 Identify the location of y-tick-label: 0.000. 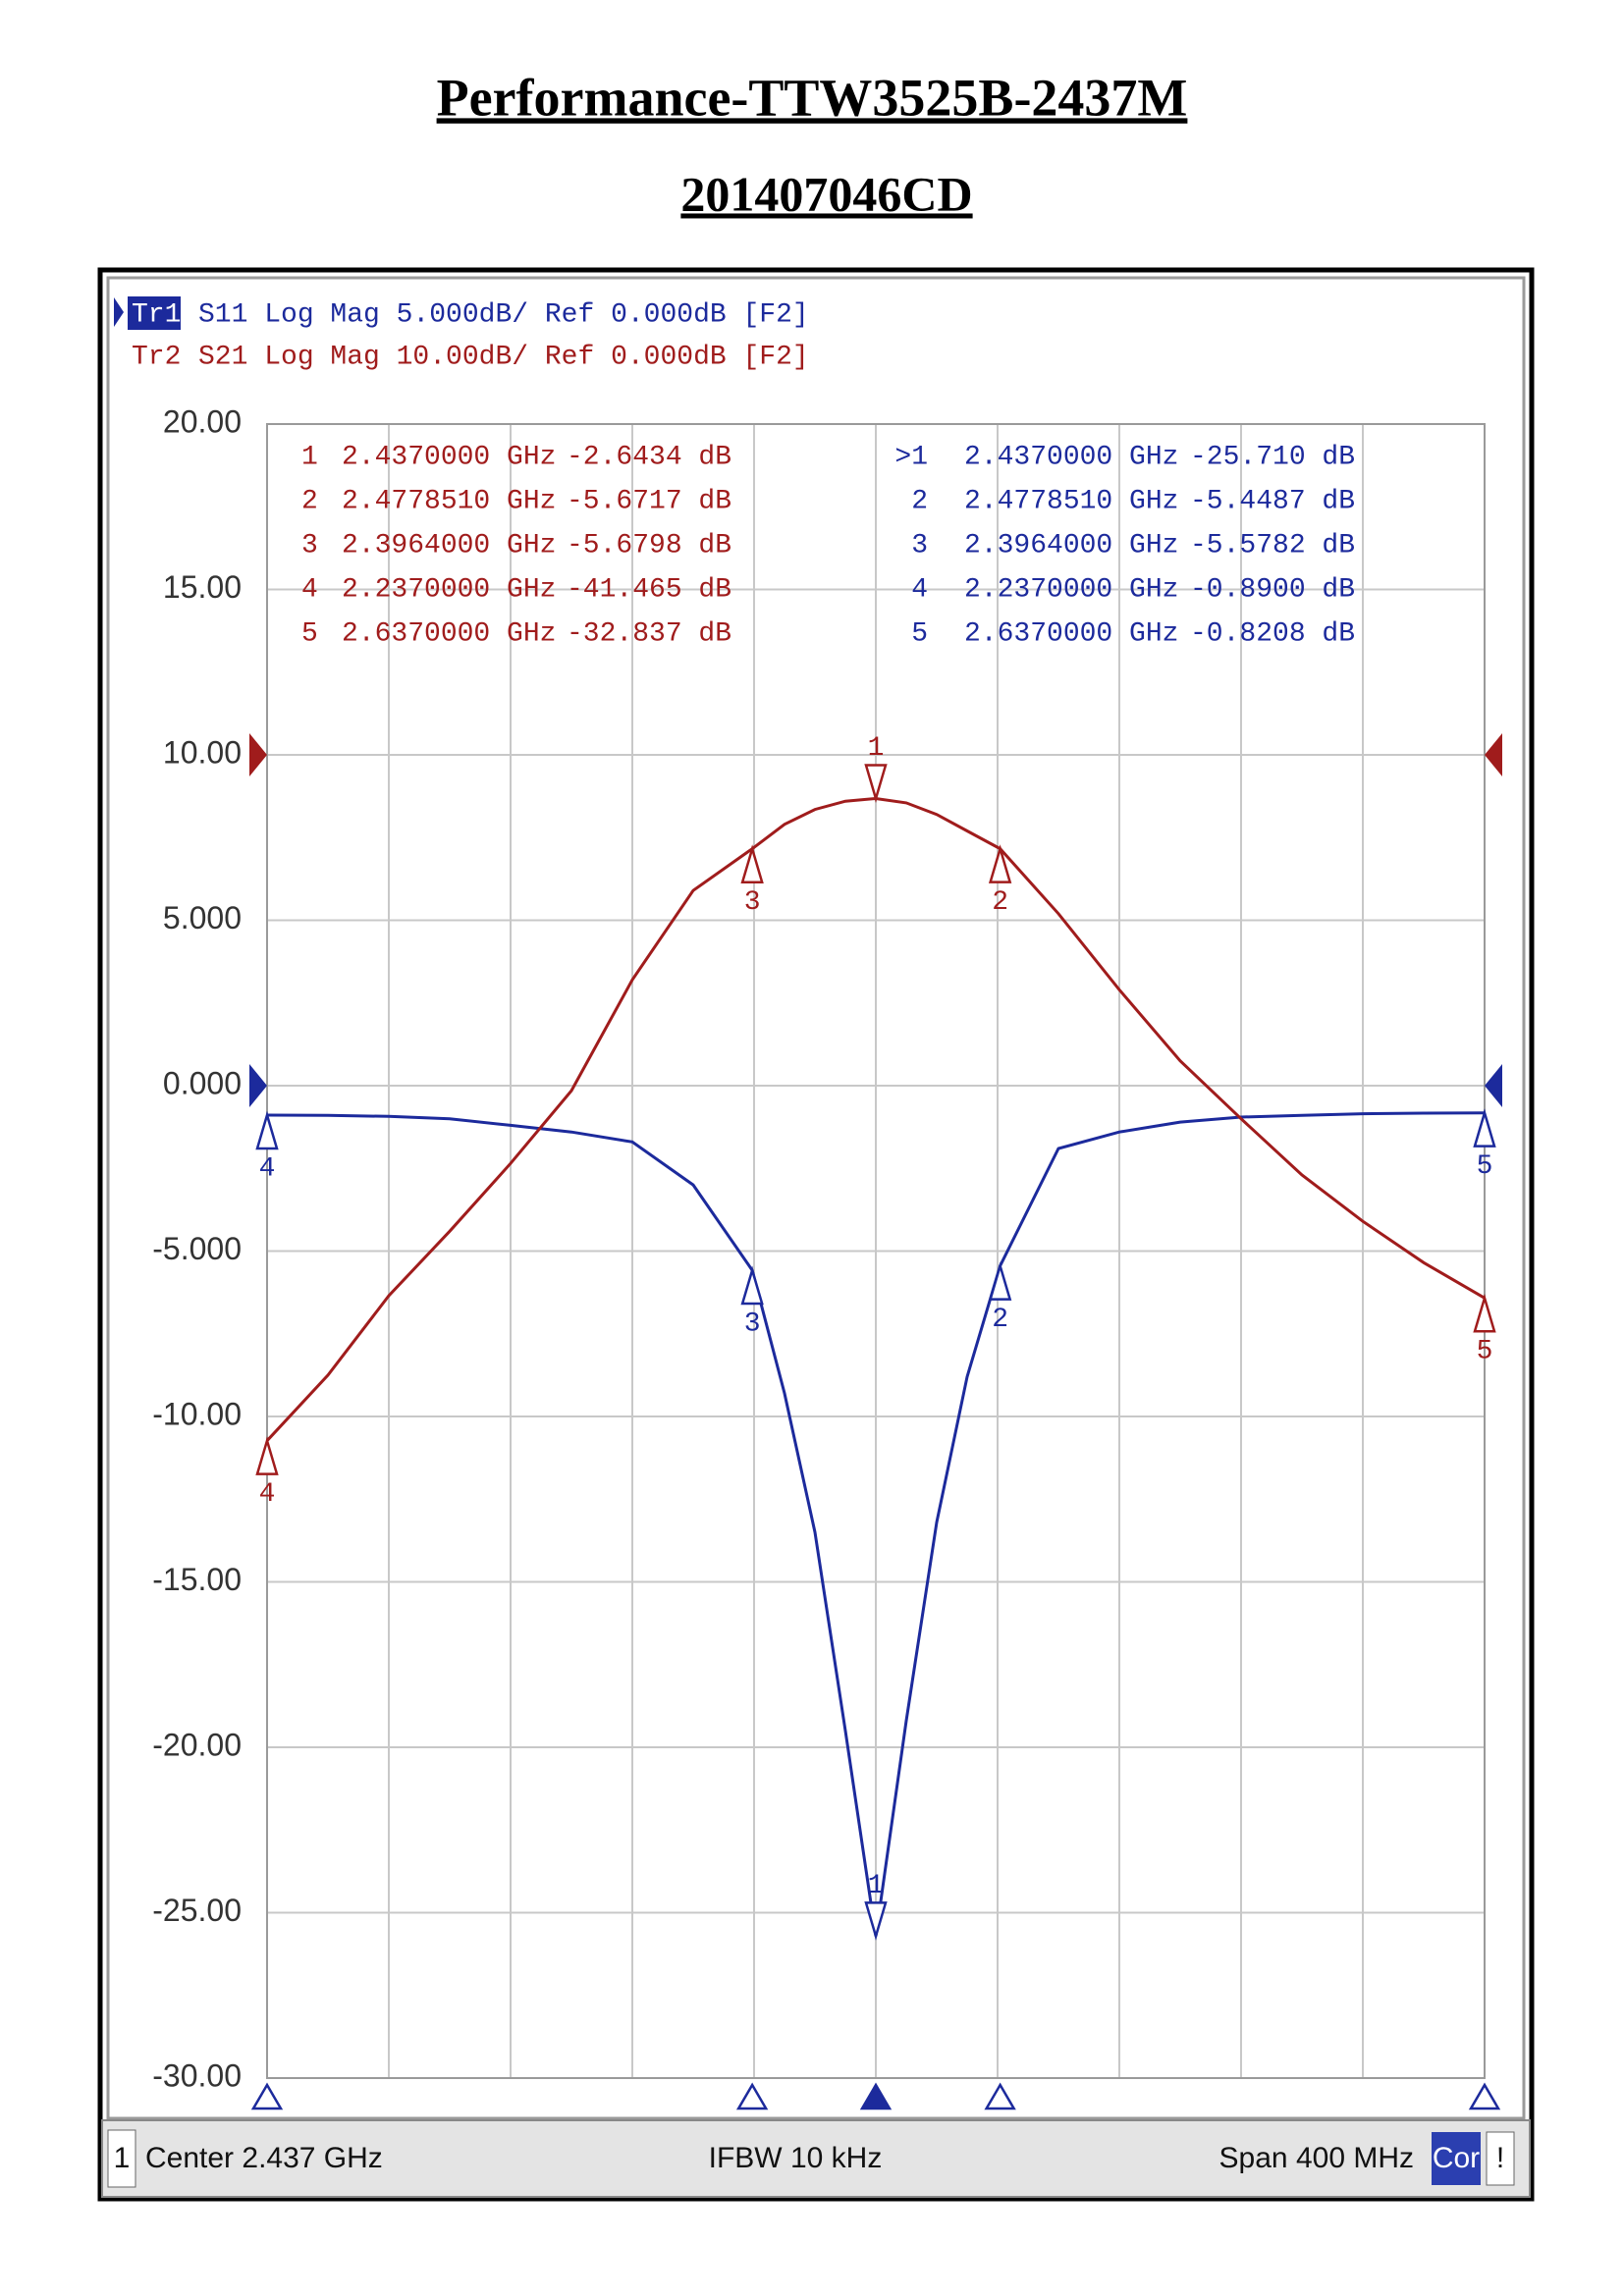
(202, 1082).